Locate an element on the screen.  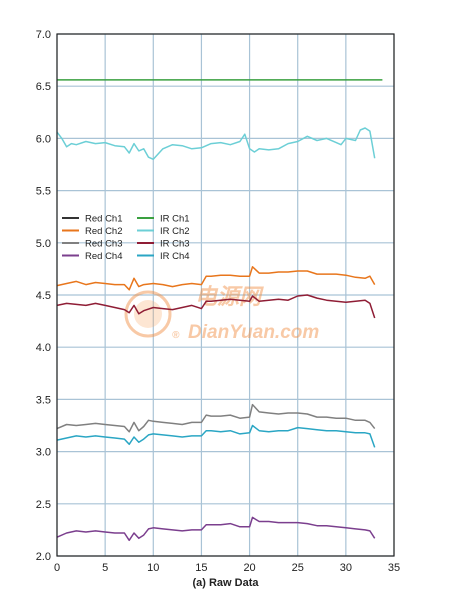
y-tick-label: 3.0 is located at coordinates (43, 453).